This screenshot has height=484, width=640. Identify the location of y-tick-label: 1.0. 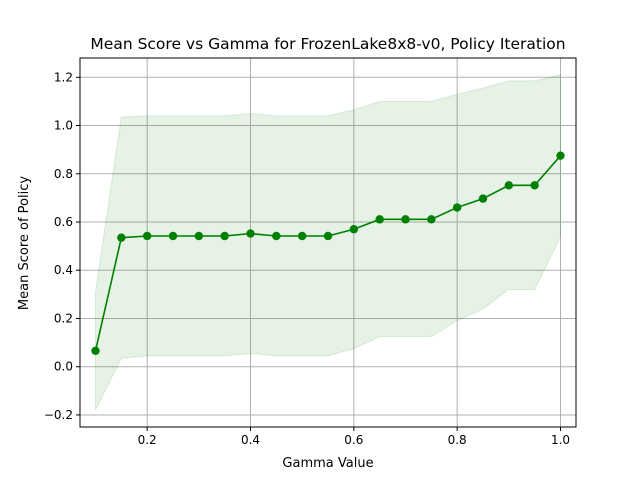
(63, 126).